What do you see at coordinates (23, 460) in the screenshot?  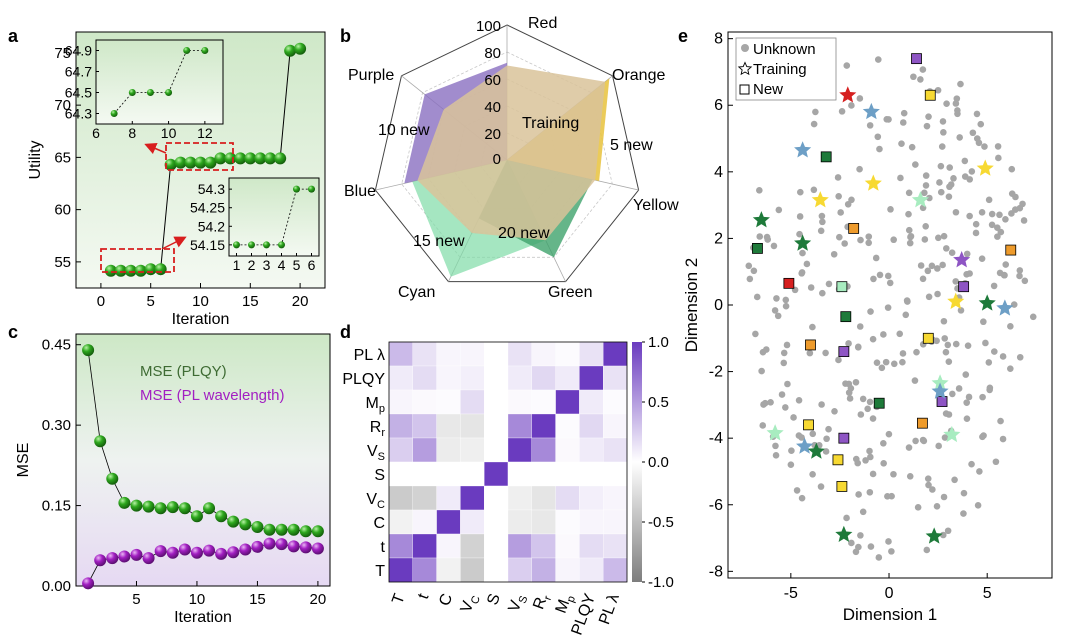 I see `c-ylabel: MSE` at bounding box center [23, 460].